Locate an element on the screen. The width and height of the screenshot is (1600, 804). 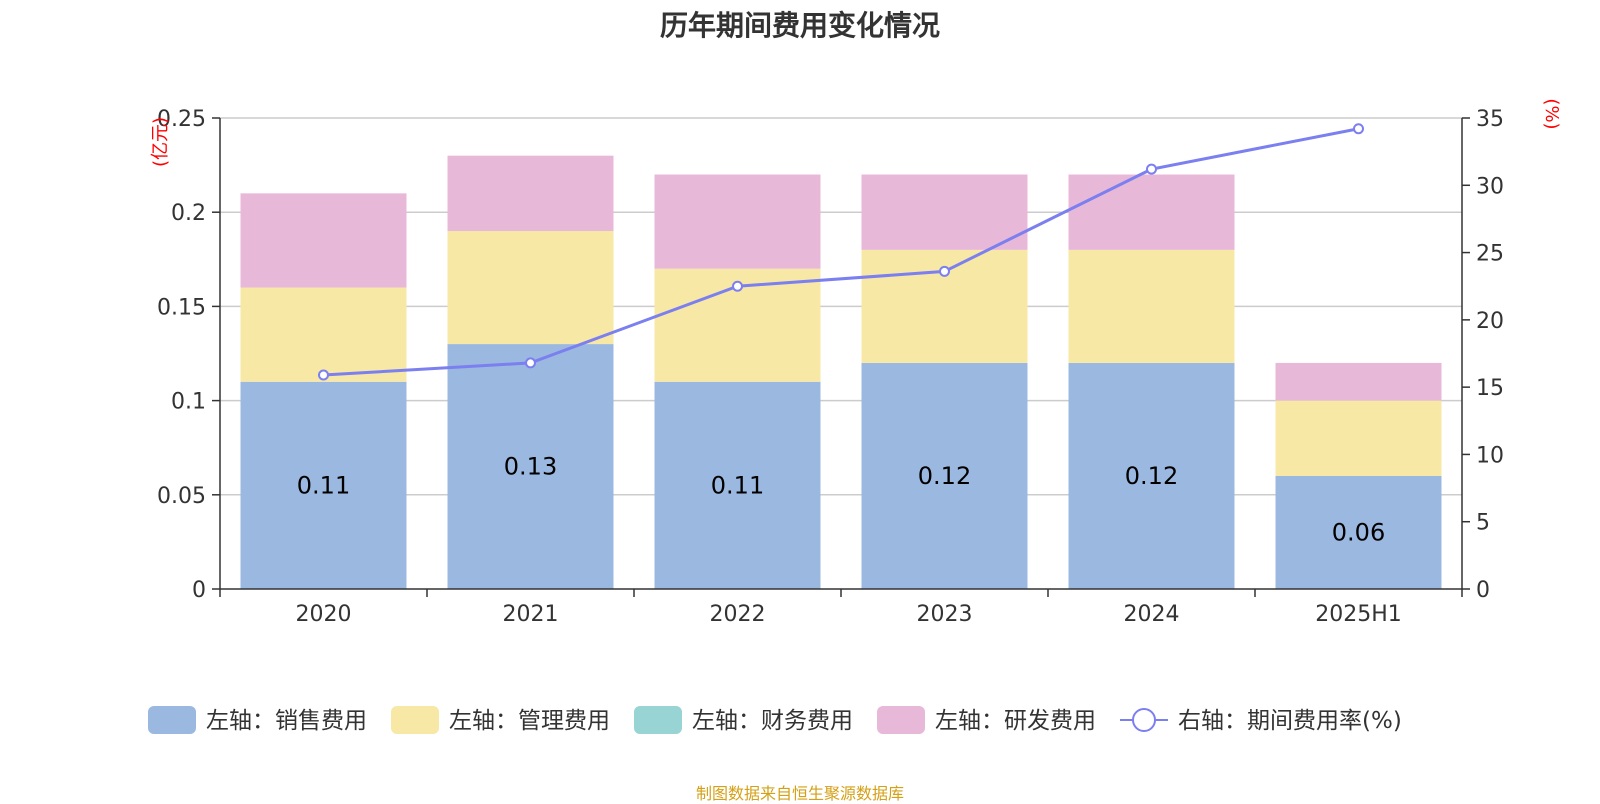
legend-label: 左轴：财务费用 is located at coordinates (772, 721).